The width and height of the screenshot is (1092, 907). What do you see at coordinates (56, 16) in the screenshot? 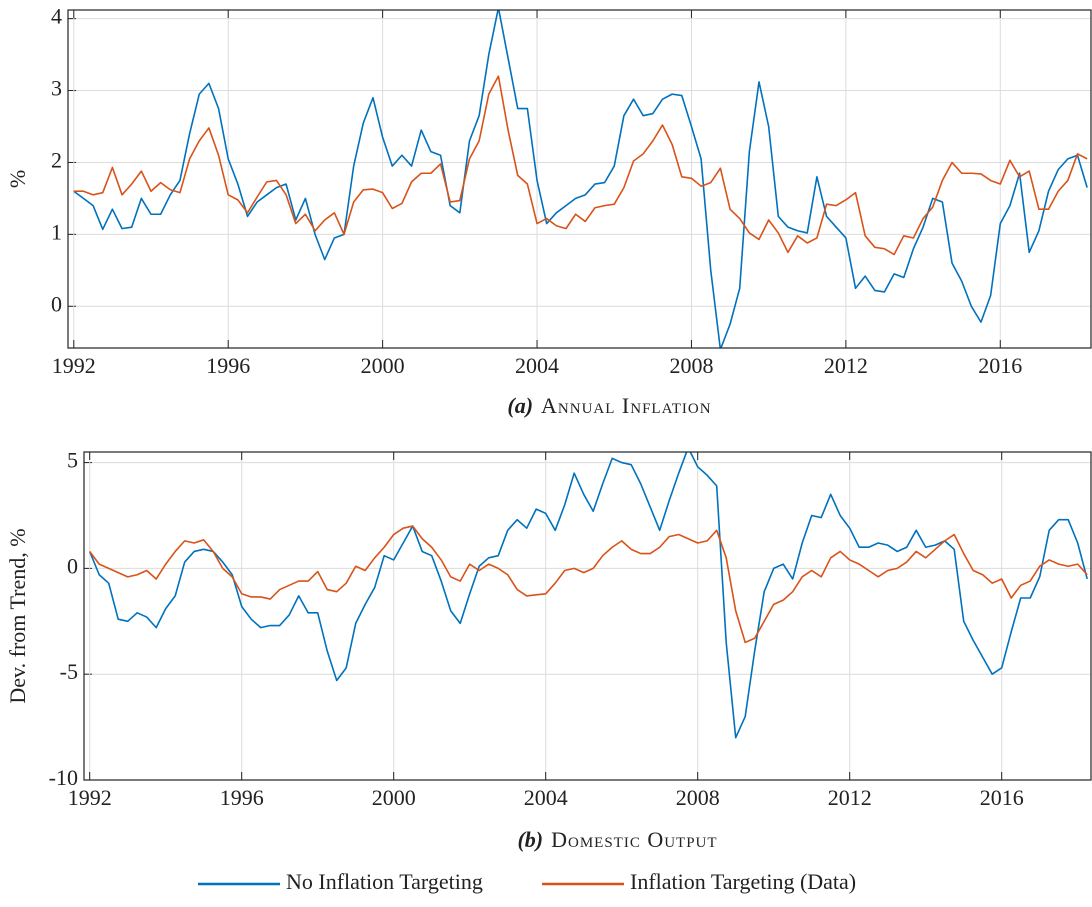
I see `y-tick-label: 4` at bounding box center [56, 16].